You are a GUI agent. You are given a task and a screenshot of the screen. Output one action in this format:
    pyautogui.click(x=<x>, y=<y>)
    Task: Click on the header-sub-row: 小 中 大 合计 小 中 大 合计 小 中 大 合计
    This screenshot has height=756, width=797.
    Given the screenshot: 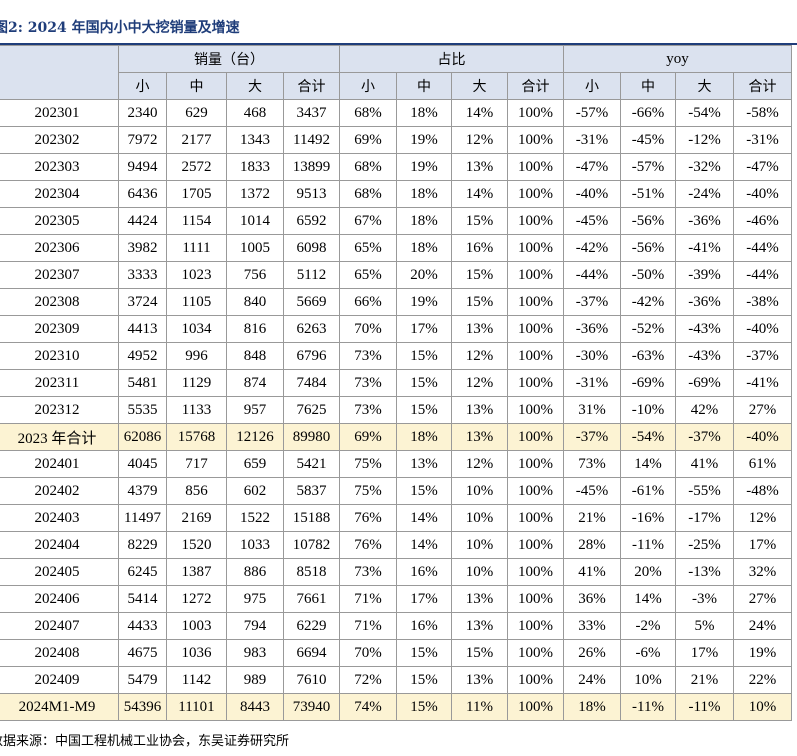 What is the action you would take?
    pyautogui.click(x=396, y=86)
    